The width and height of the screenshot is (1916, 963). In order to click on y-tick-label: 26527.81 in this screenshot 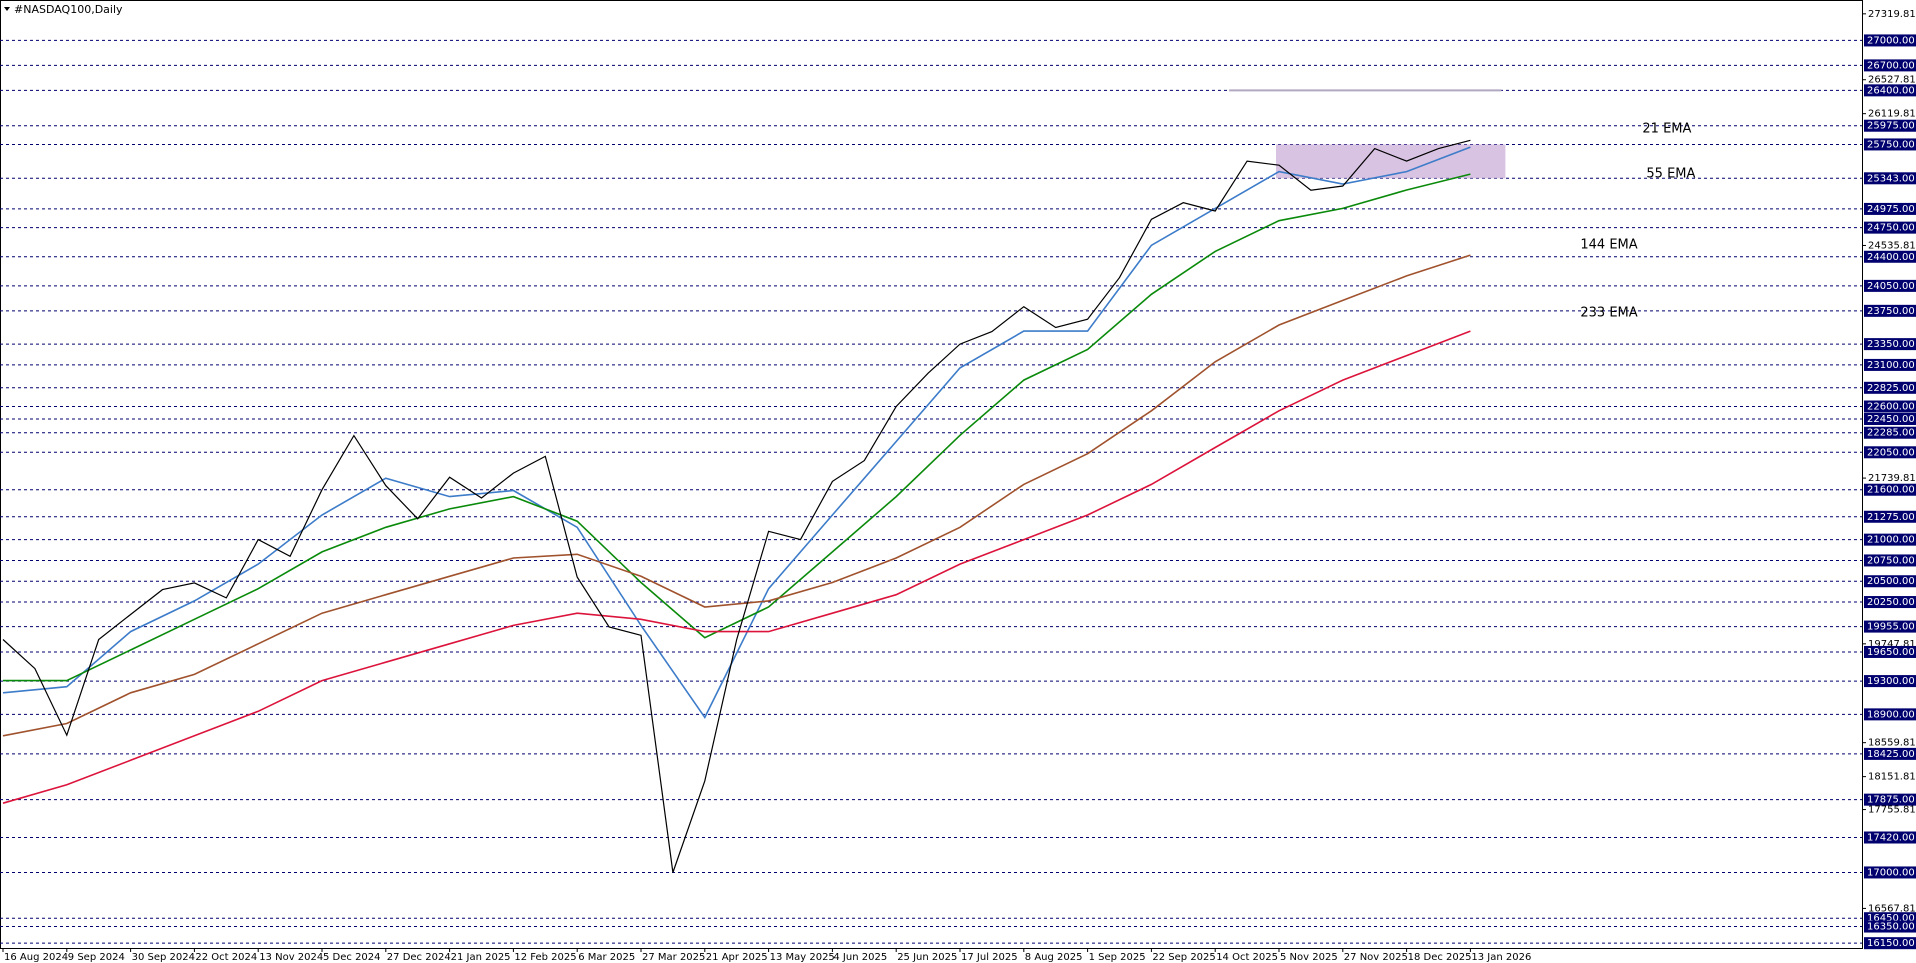, I will do `click(1892, 80)`.